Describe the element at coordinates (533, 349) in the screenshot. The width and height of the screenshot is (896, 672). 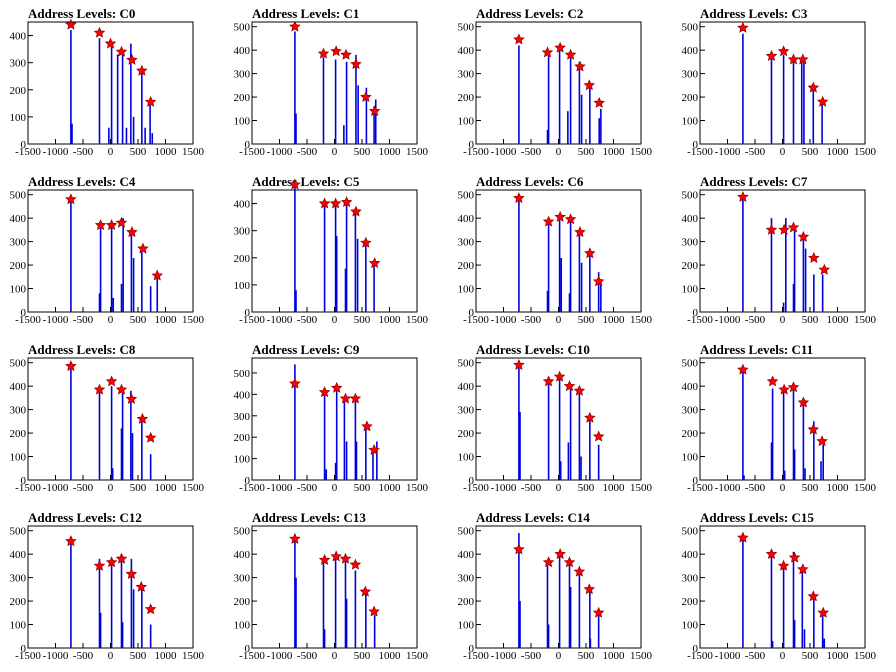
I see `chart-title: Address Levels: C10` at that location.